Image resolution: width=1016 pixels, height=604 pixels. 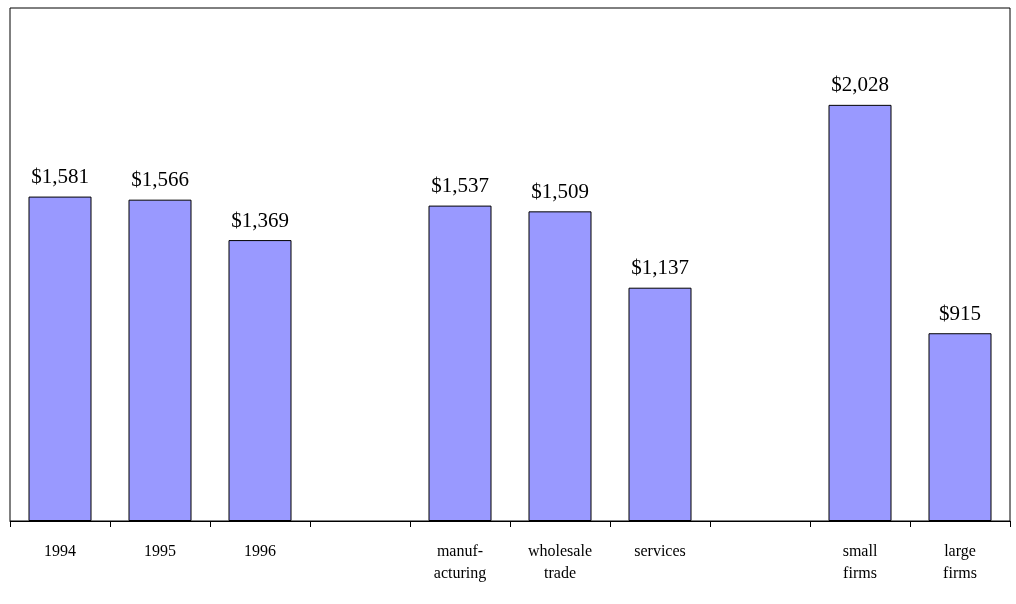 What do you see at coordinates (960, 312) in the screenshot?
I see `data-label: $915` at bounding box center [960, 312].